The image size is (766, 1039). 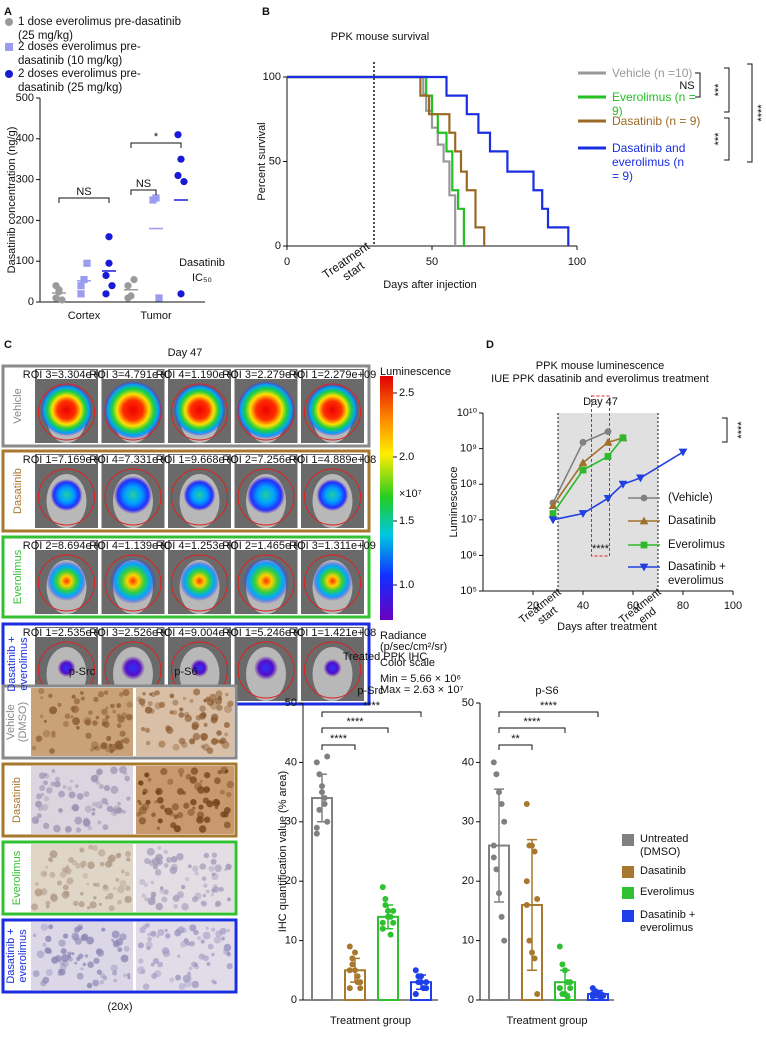 I want to click on panel-letter: C, so click(x=8, y=345).